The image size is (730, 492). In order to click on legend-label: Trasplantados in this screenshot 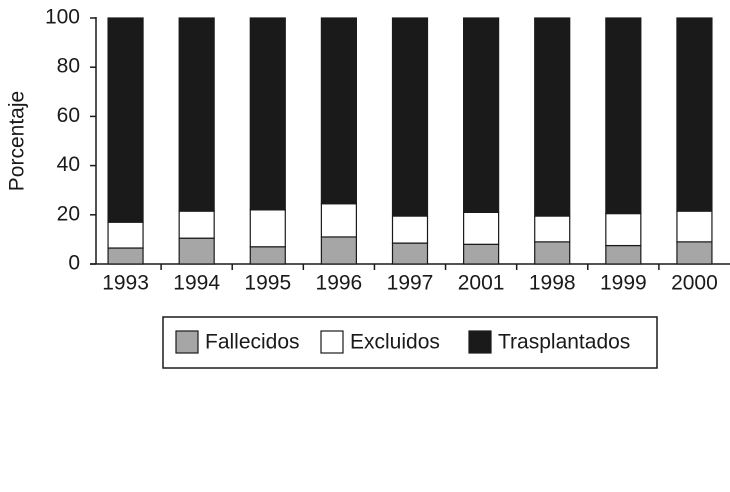, I will do `click(564, 342)`.